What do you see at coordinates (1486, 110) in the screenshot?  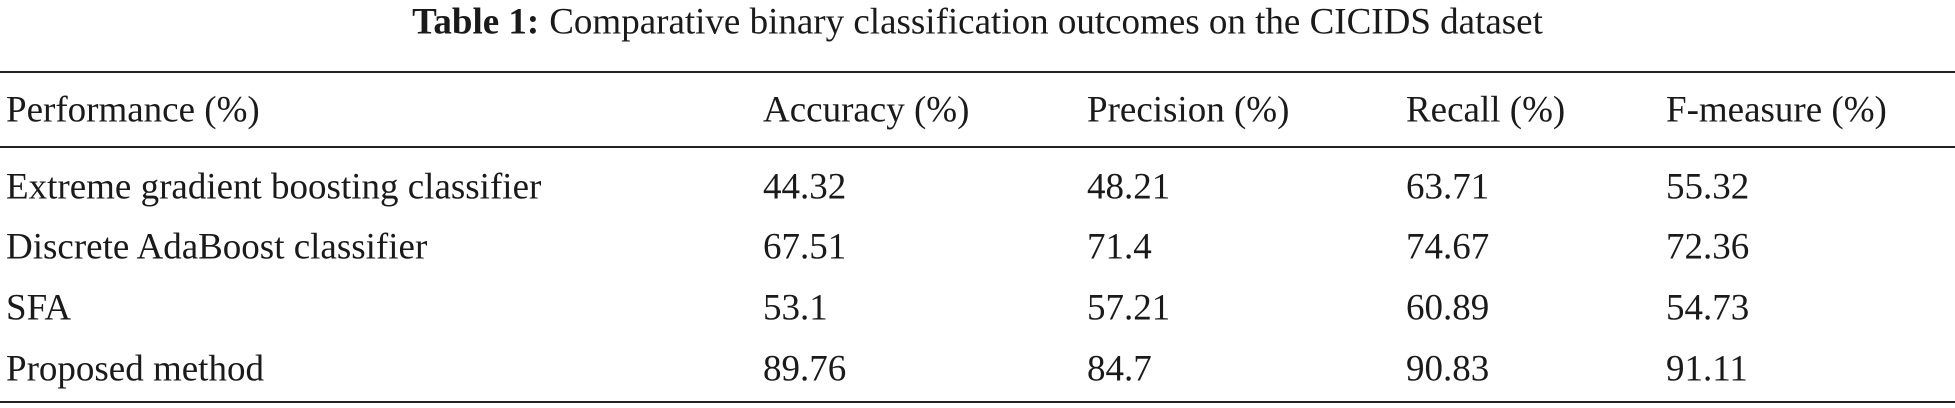 I see `header-cell: Recall (%)` at bounding box center [1486, 110].